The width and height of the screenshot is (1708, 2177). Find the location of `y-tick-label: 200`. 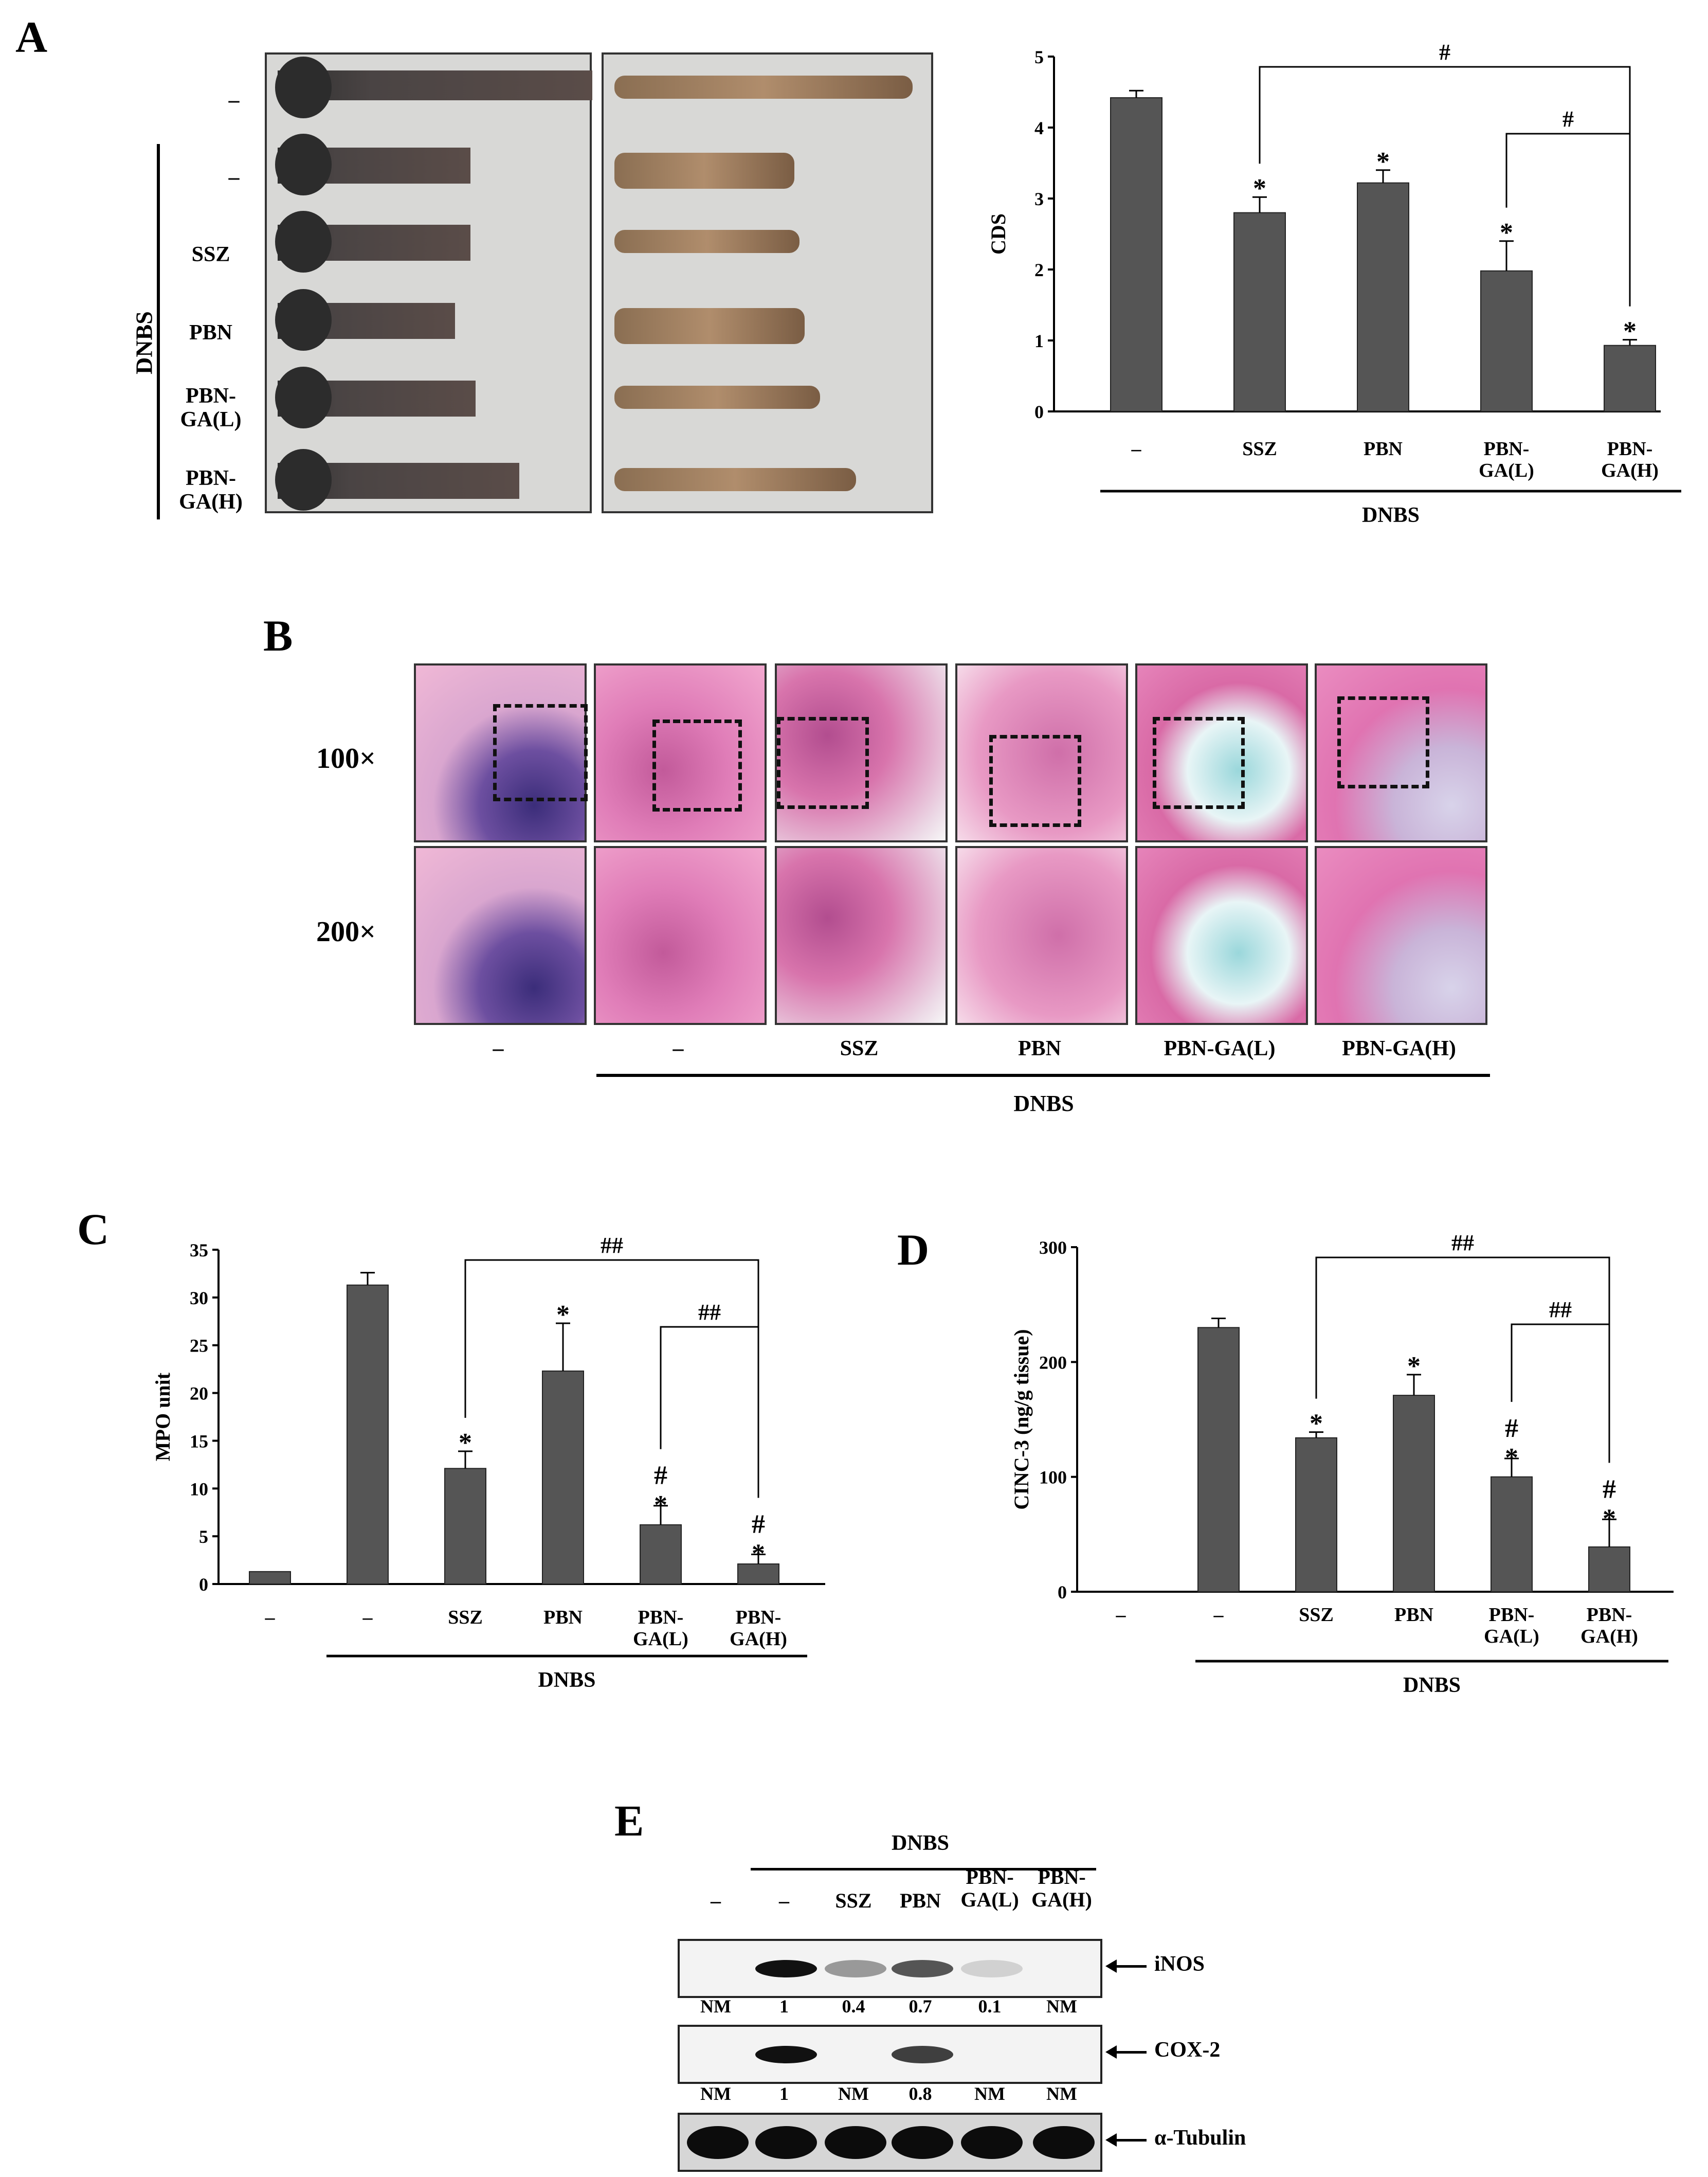

y-tick-label: 200 is located at coordinates (1053, 1362).